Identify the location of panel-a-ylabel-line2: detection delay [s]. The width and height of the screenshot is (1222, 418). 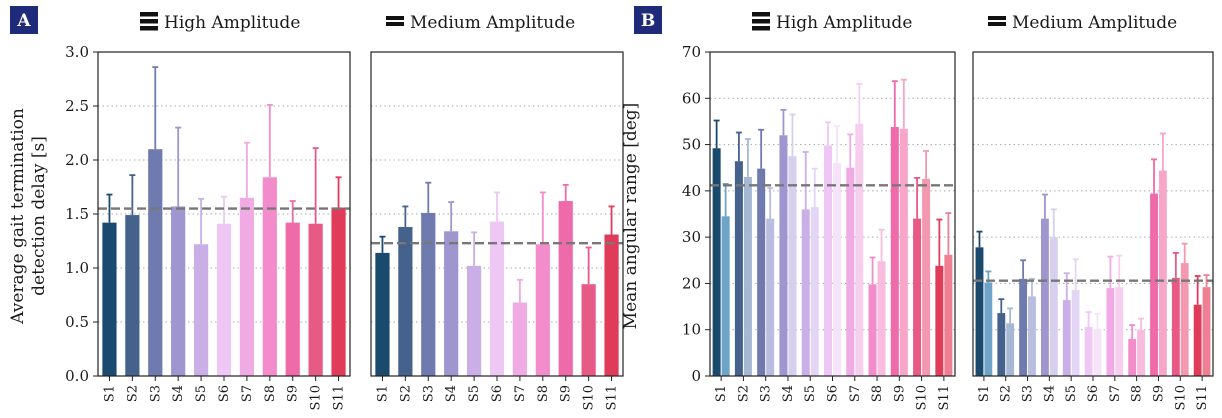
(39, 216).